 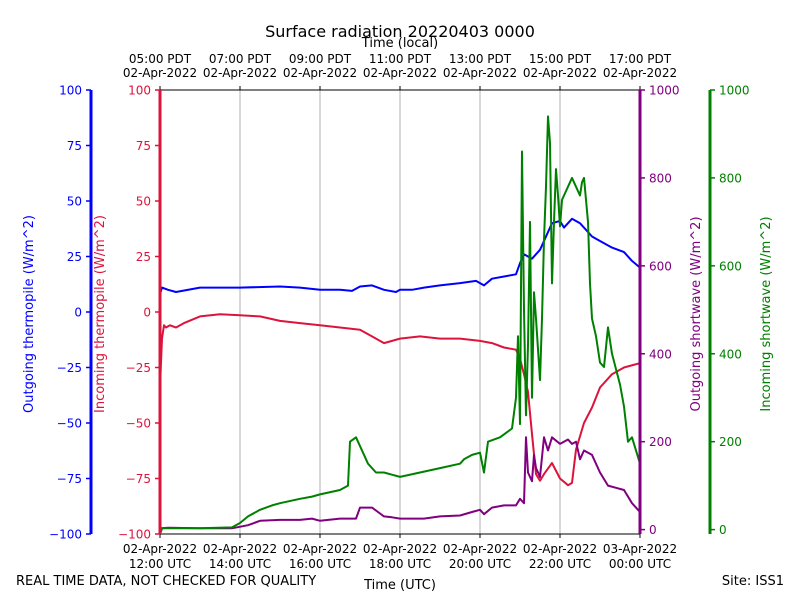 I want to click on y-axis-label-in_sw: Incoming shortwave (W/m^2), so click(x=766, y=313).